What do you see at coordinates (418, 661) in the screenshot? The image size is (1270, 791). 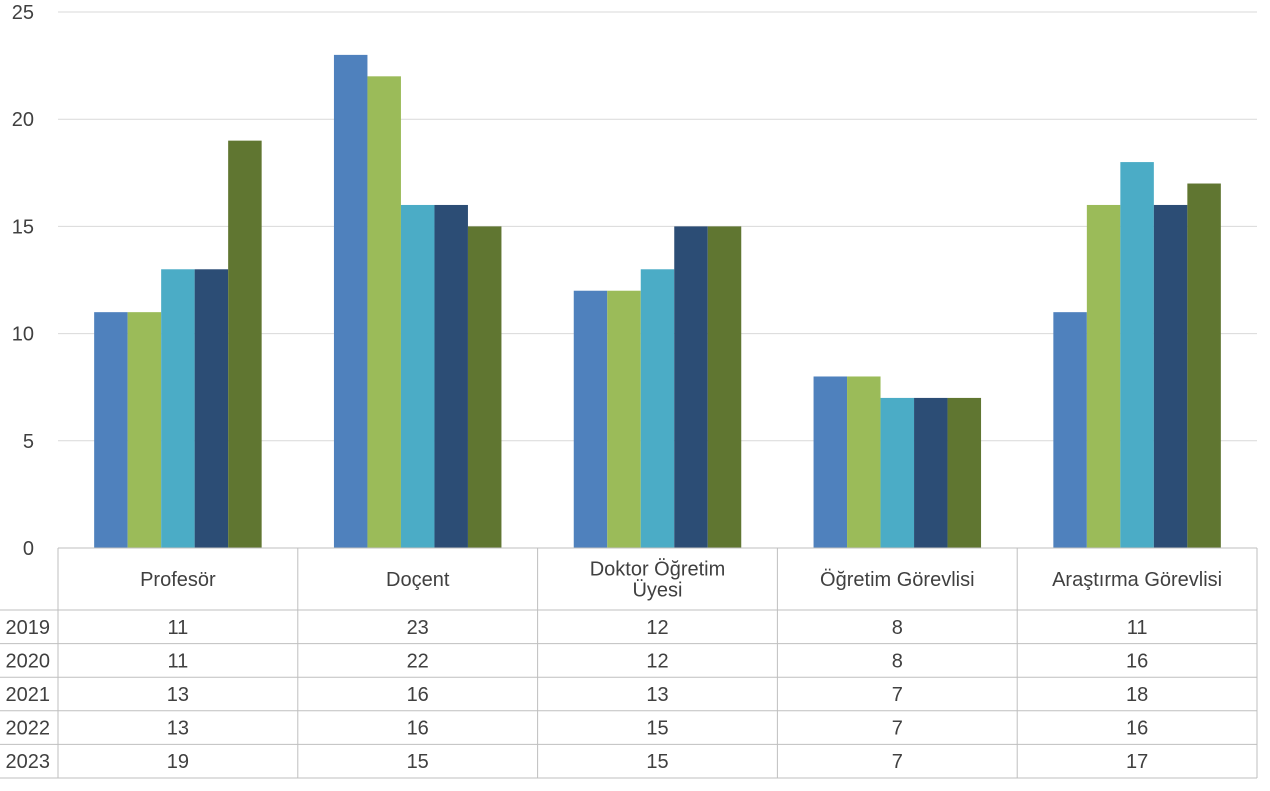 I see `data-label: 22` at bounding box center [418, 661].